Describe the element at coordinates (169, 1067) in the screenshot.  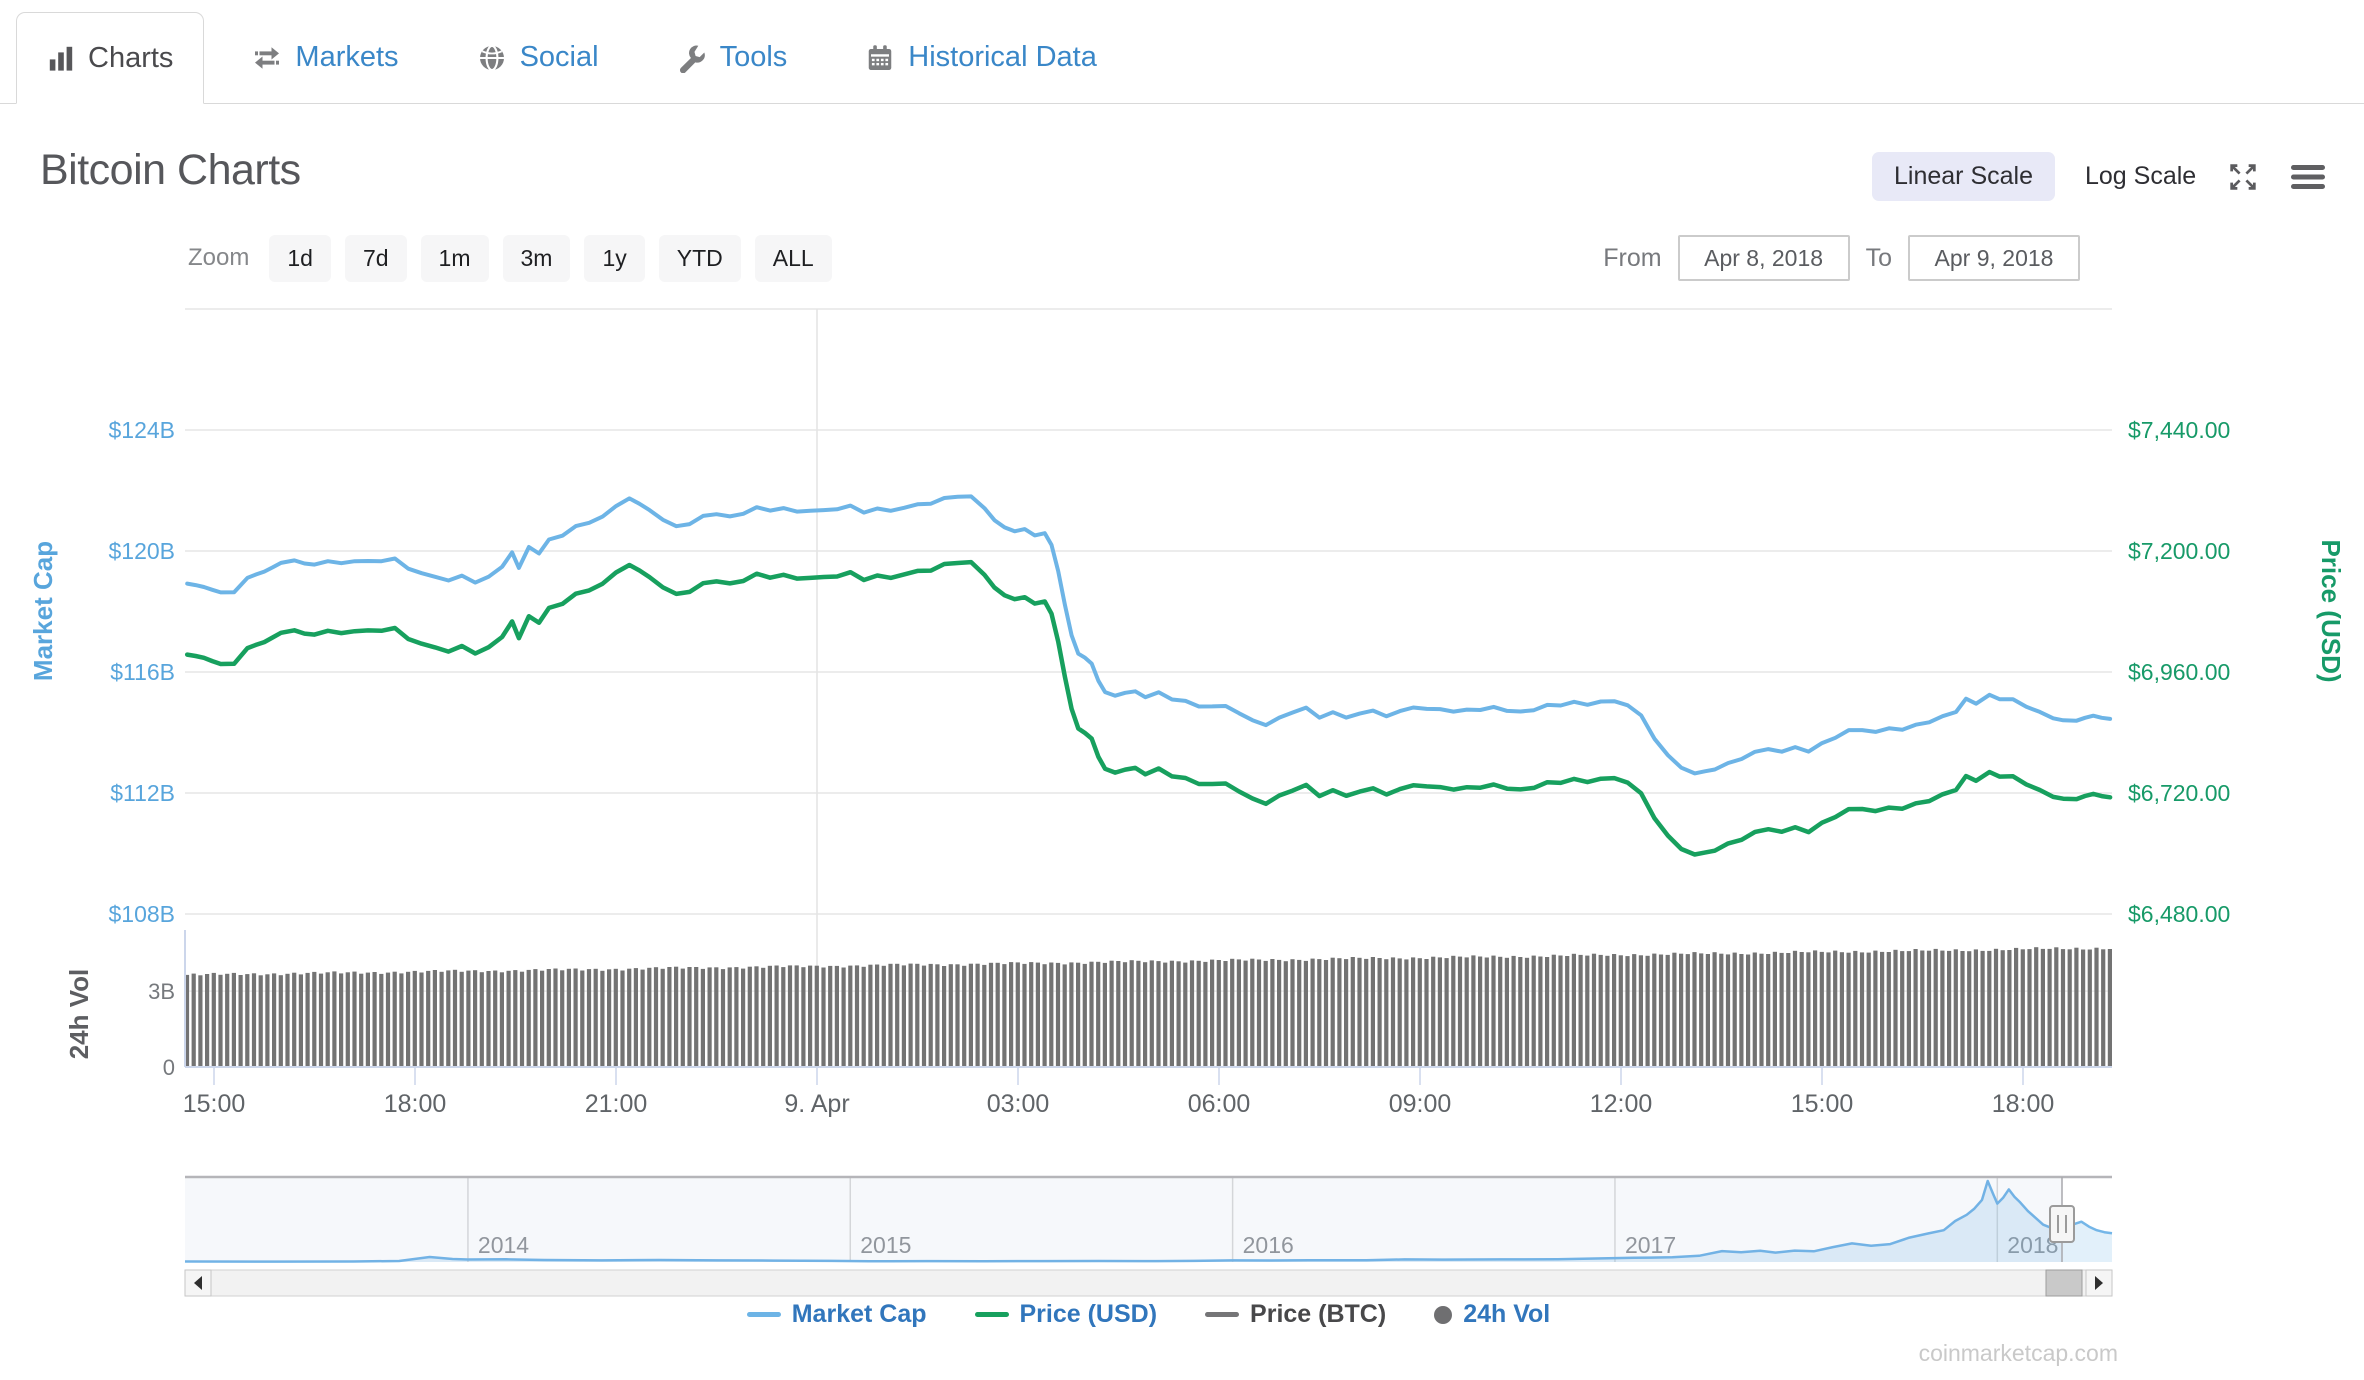
I see `svg-text: 0` at that location.